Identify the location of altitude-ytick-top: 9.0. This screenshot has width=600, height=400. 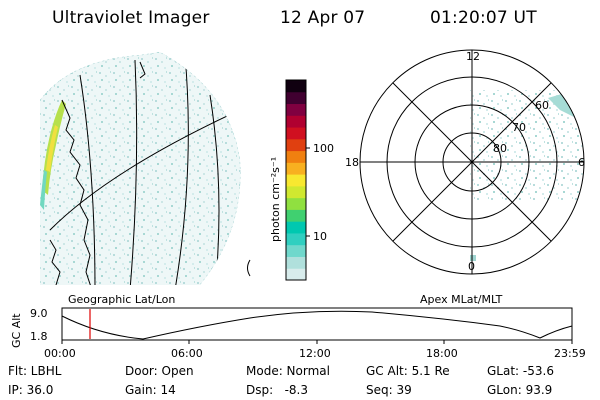
(39, 313).